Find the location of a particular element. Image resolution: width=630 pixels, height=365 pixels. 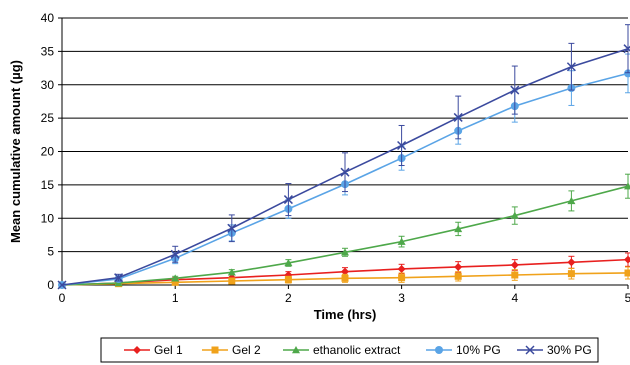

x-tick-label-2: 2 is located at coordinates (288, 298).